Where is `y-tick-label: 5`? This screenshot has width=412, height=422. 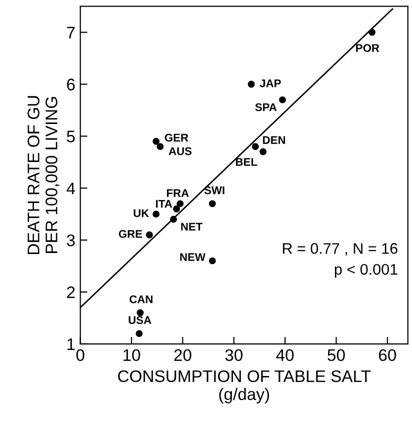
y-tick-label: 5 is located at coordinates (70, 136).